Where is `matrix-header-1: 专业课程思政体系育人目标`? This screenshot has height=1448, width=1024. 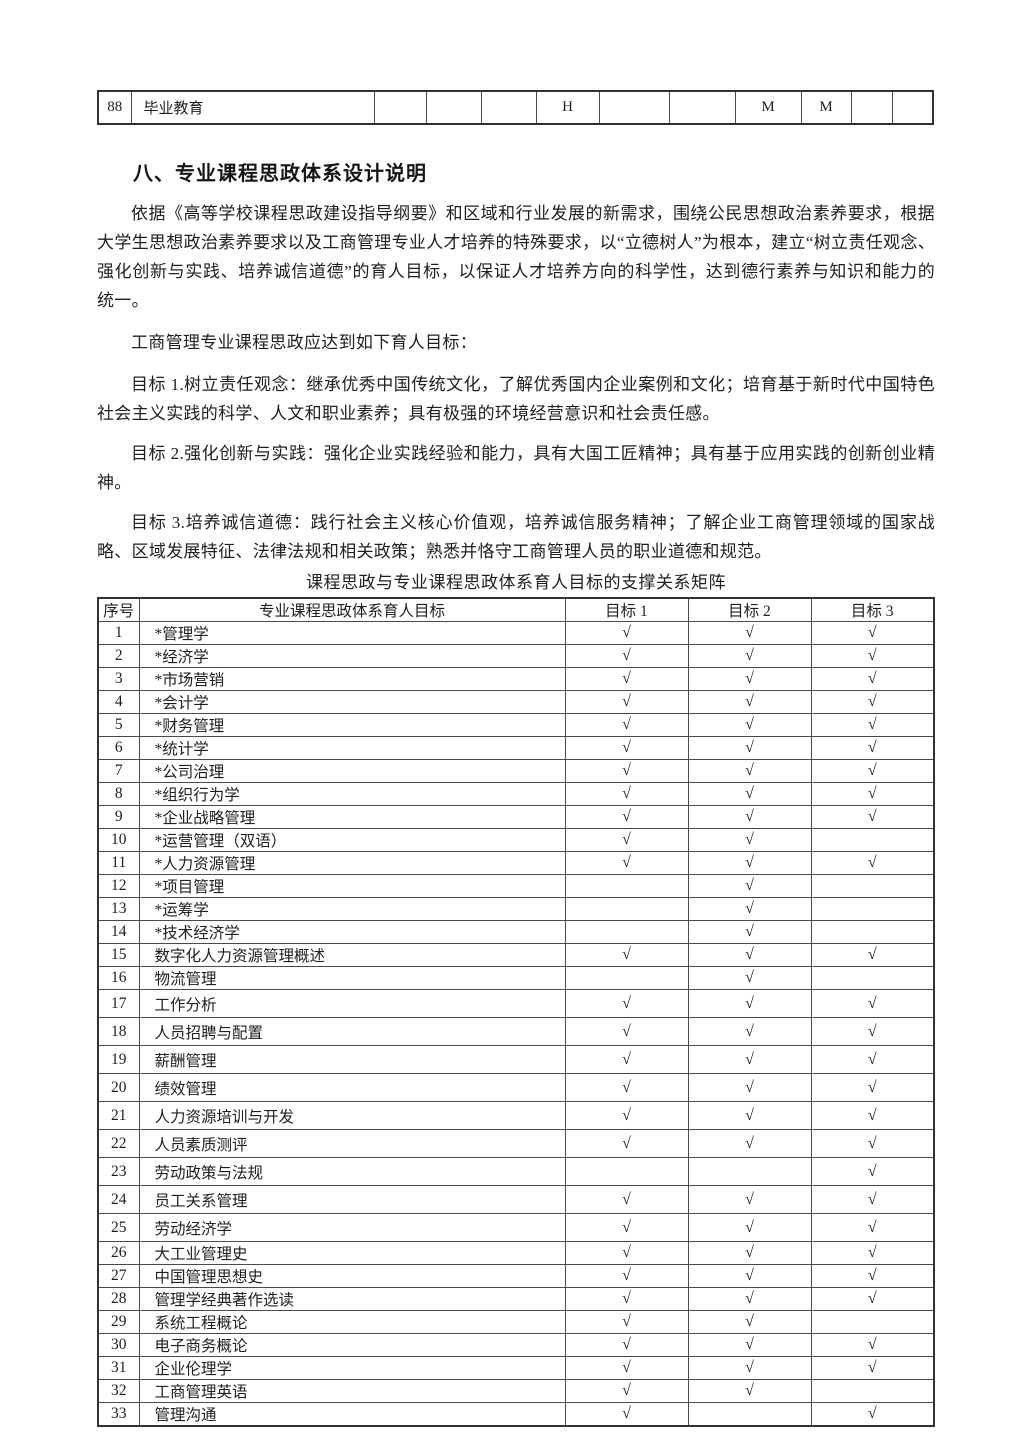
matrix-header-1: 专业课程思政体系育人目标 is located at coordinates (352, 609).